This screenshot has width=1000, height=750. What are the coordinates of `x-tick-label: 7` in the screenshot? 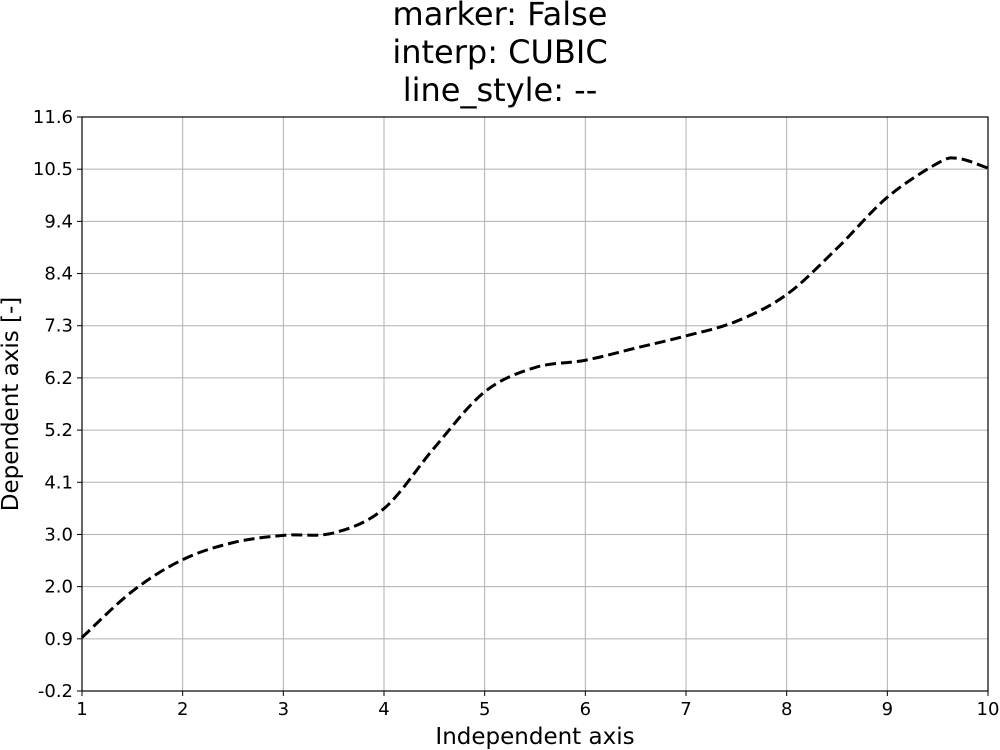 It's located at (685, 709).